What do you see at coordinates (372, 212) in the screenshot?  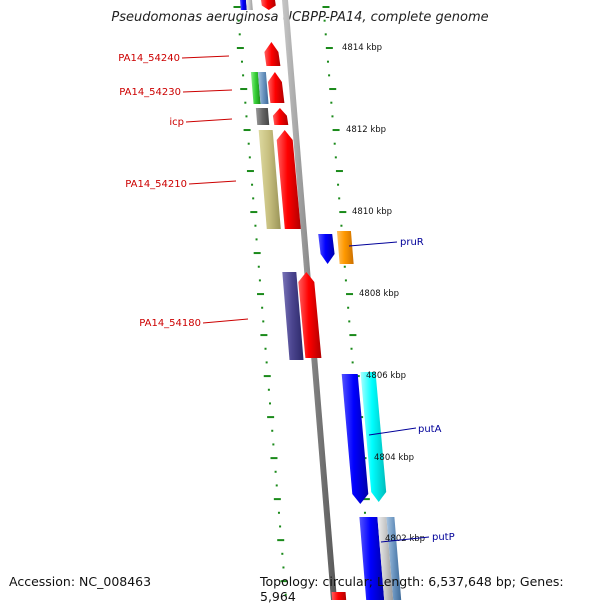 I see `scale-label: 4810 kbp` at bounding box center [372, 212].